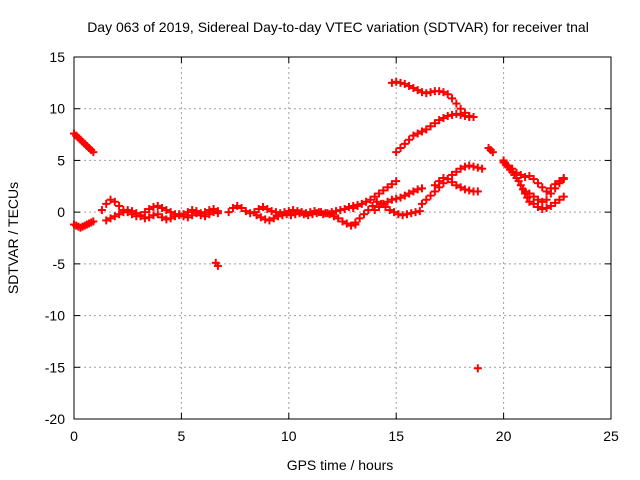  What do you see at coordinates (84, 143) in the screenshot?
I see `series-arc-a` at bounding box center [84, 143].